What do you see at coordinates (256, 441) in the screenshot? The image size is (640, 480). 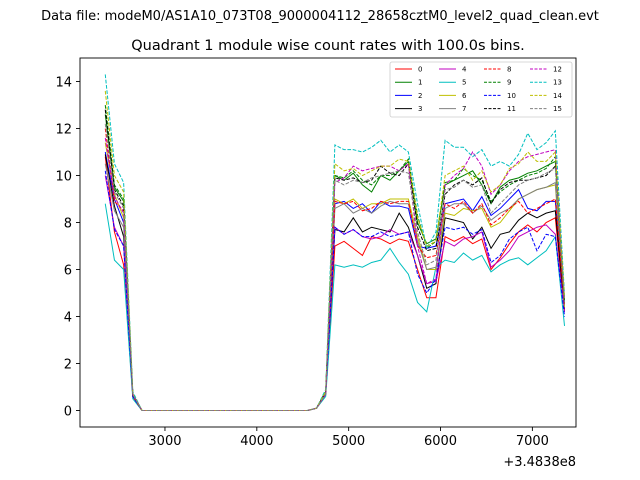 I see `x-tick-label: 4000` at bounding box center [256, 441].